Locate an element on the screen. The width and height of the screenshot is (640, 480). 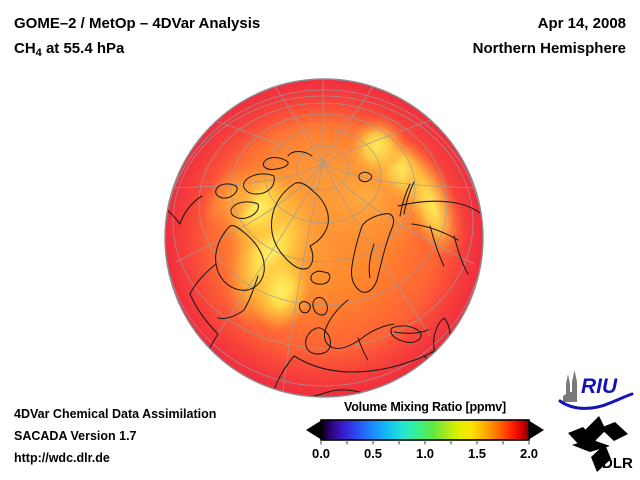
riu-logo: RIU is located at coordinates (596, 390).